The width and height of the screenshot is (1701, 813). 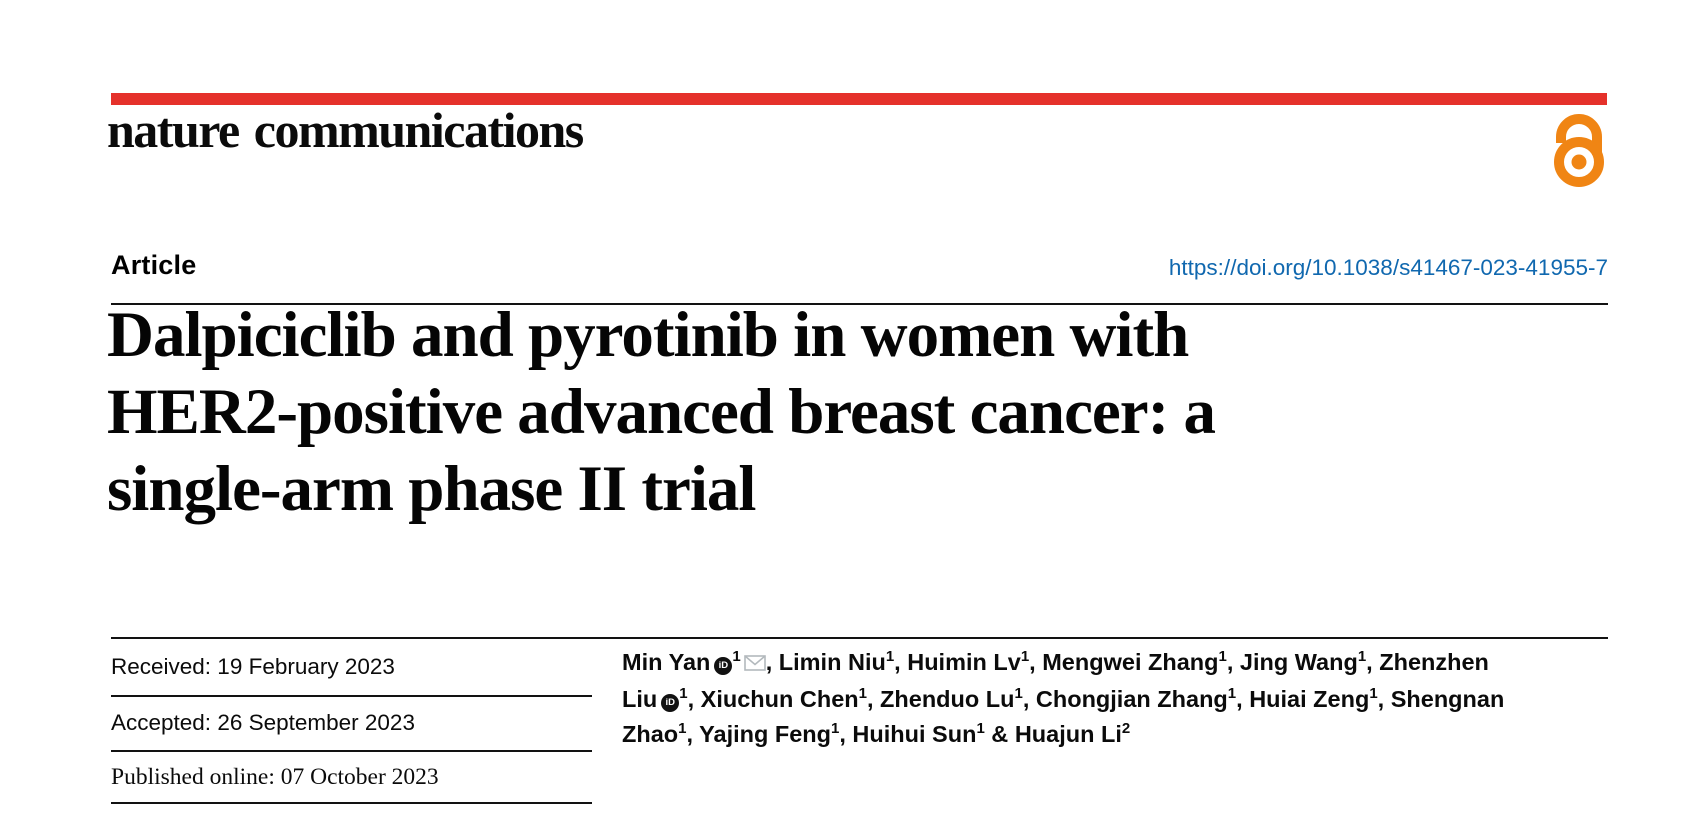 I want to click on author-name: Zhenzhen Liu iD1, so click(x=1055, y=680).